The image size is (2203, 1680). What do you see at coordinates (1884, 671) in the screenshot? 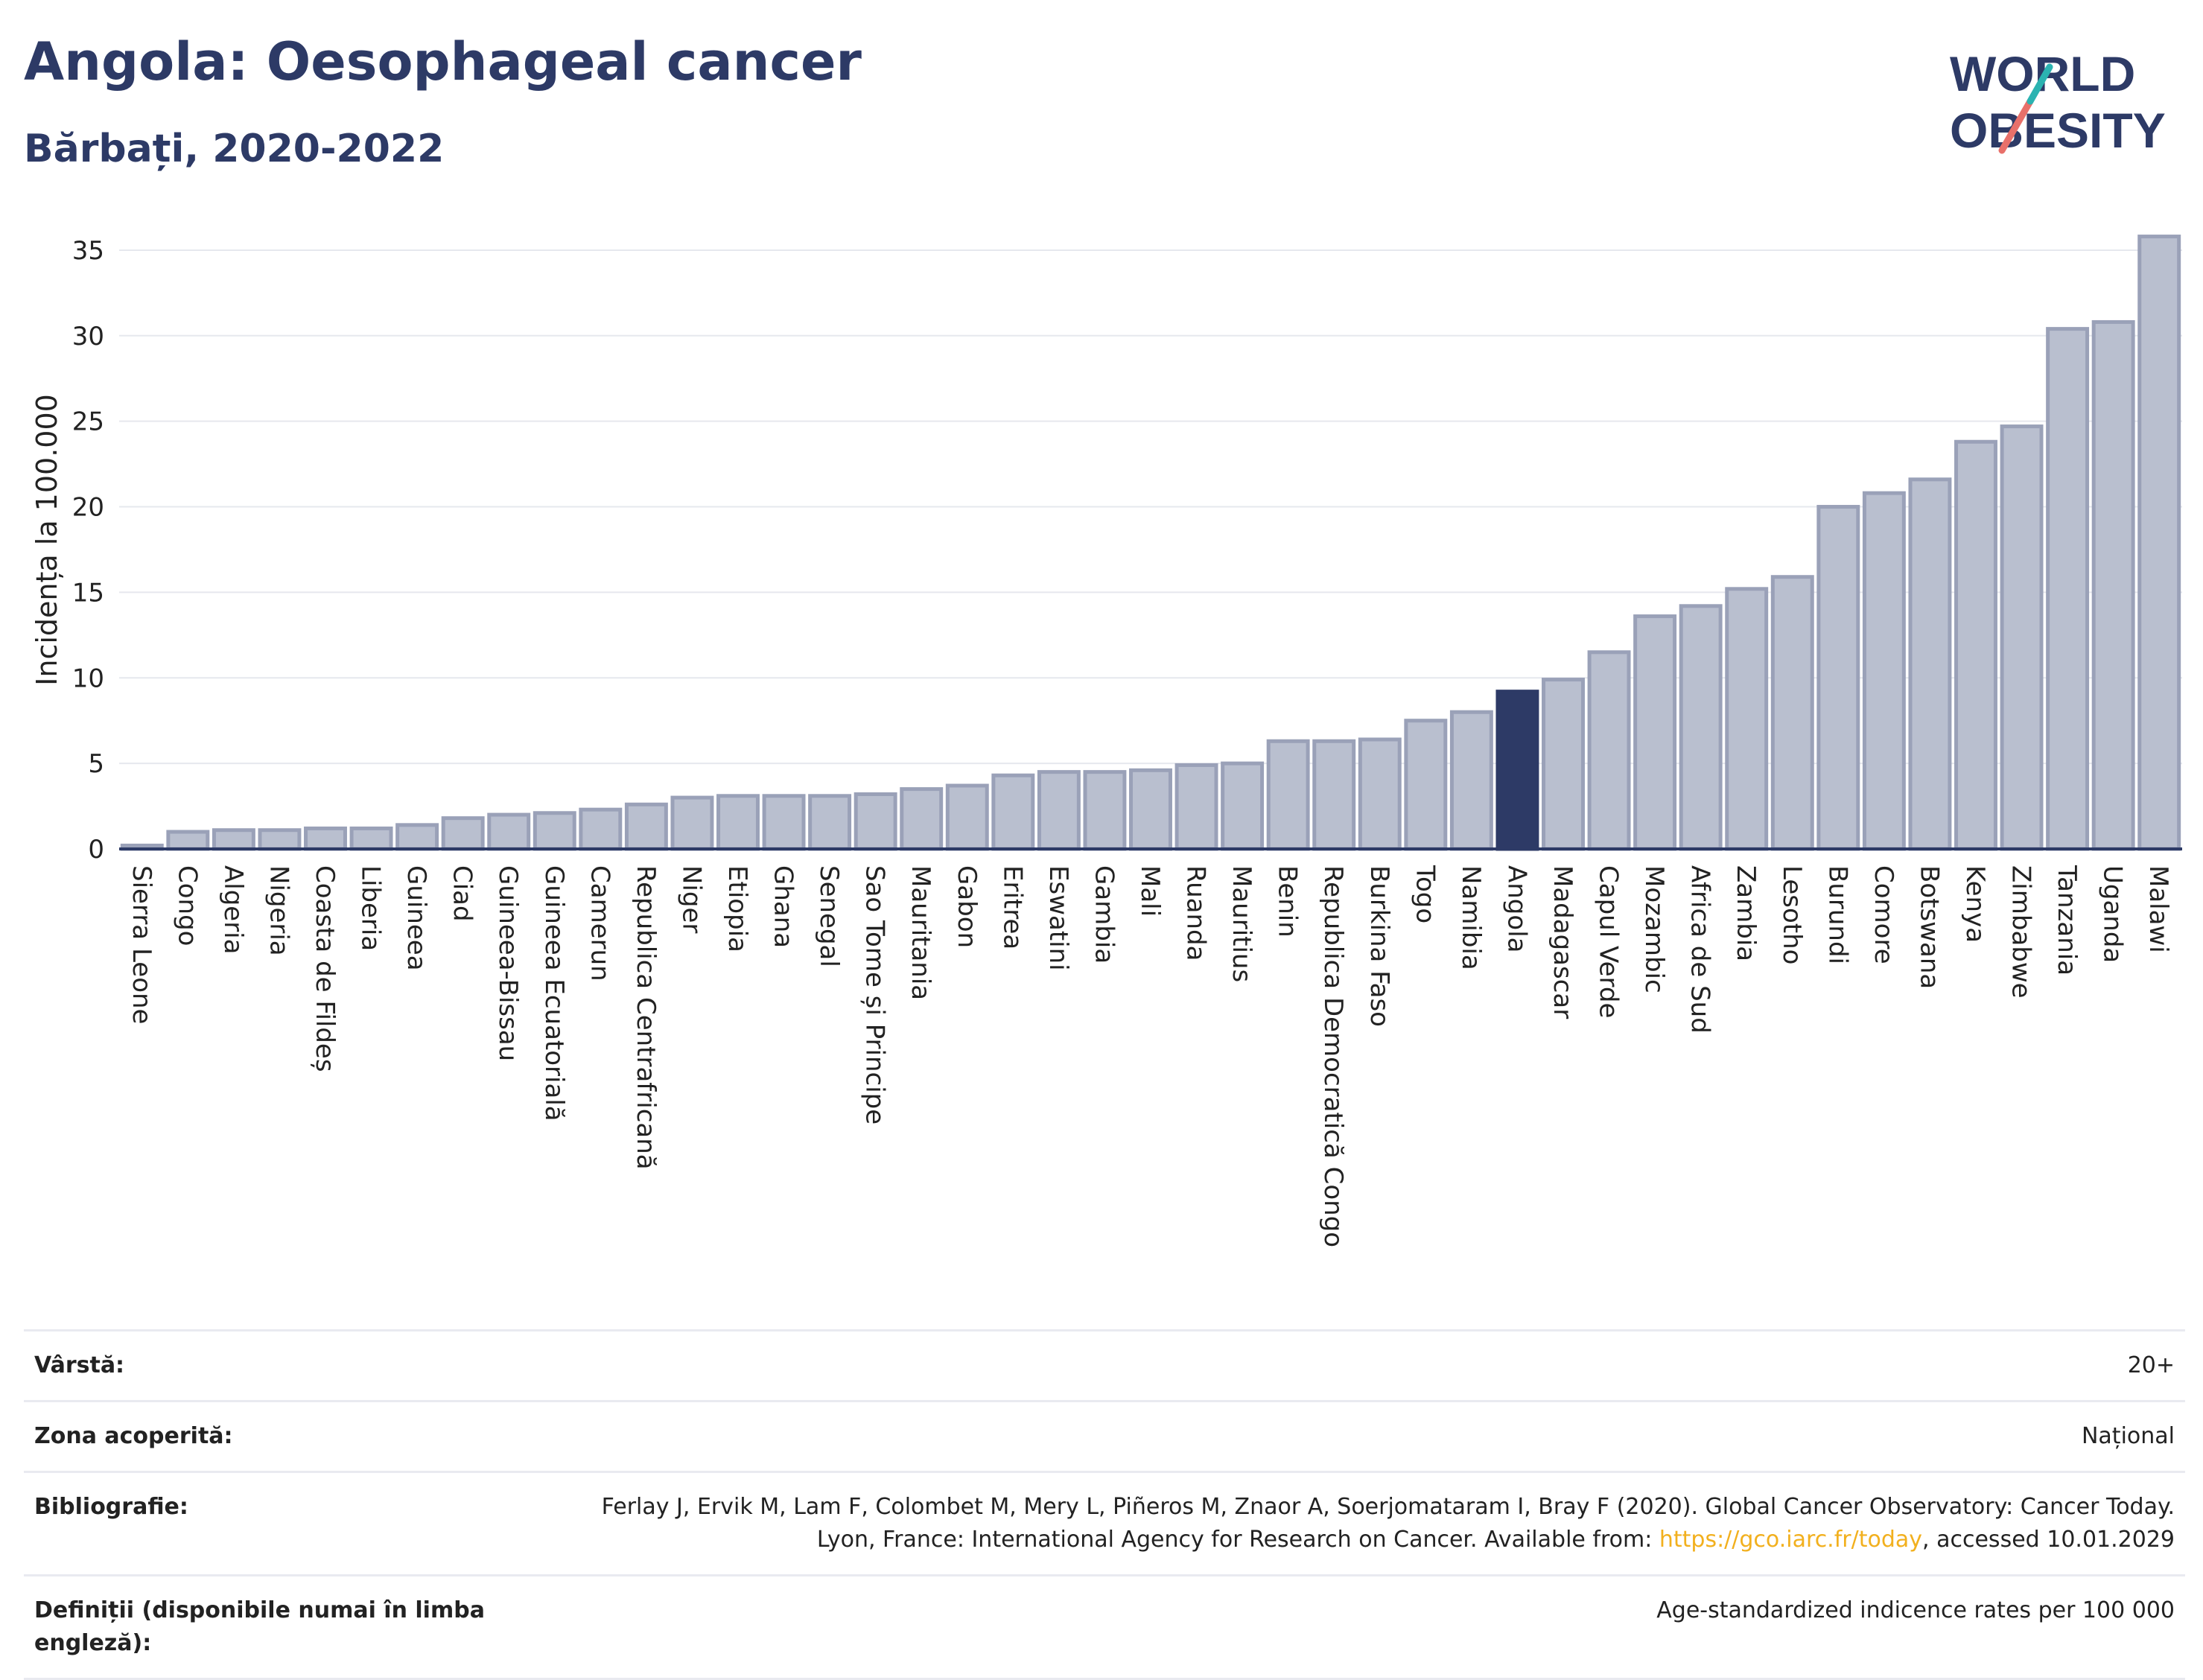
I see `bar-comore` at bounding box center [1884, 671].